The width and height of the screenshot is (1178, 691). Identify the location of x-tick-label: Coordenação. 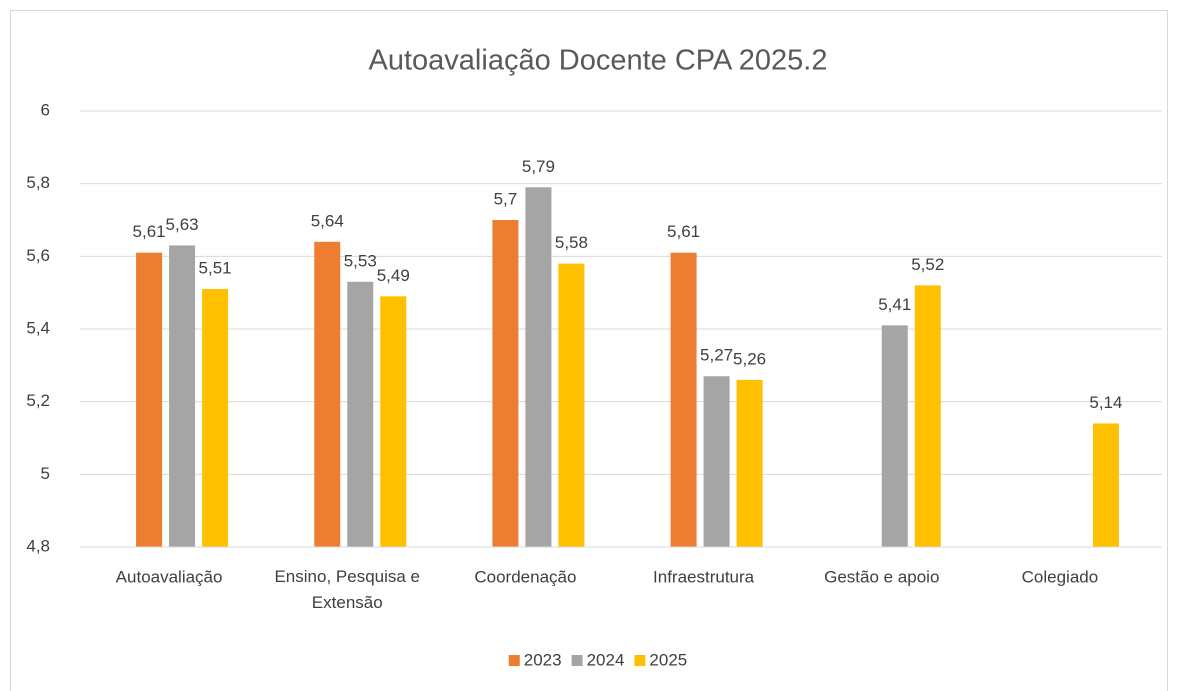
(525, 576).